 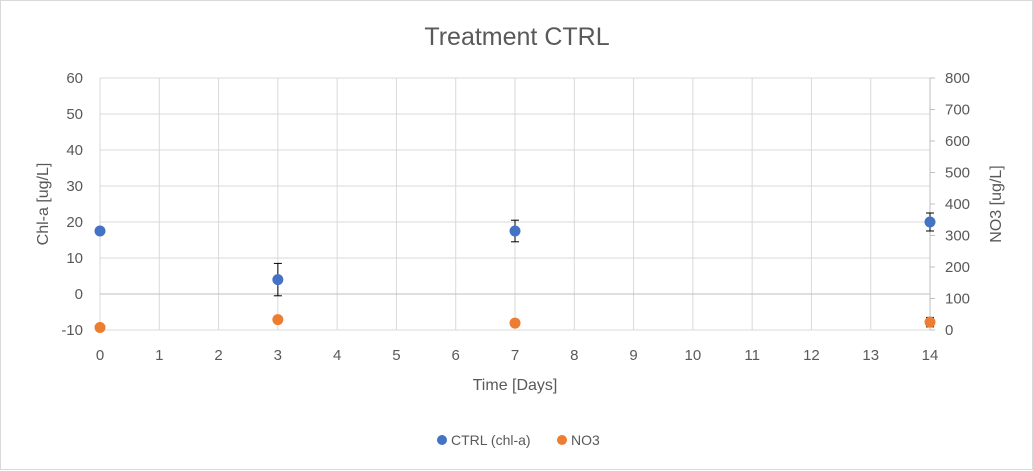 I want to click on y-axis-title: Chl-a [ug/L], so click(x=43, y=204).